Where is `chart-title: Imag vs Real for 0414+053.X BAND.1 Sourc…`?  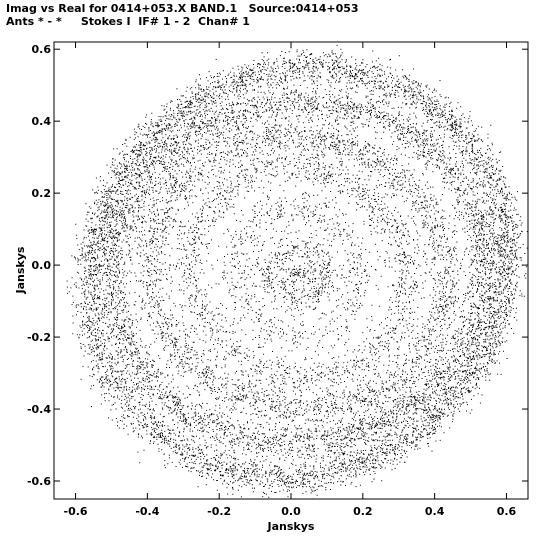
chart-title: Imag vs Real for 0414+053.X BAND.1 Sourc… is located at coordinates (182, 8).